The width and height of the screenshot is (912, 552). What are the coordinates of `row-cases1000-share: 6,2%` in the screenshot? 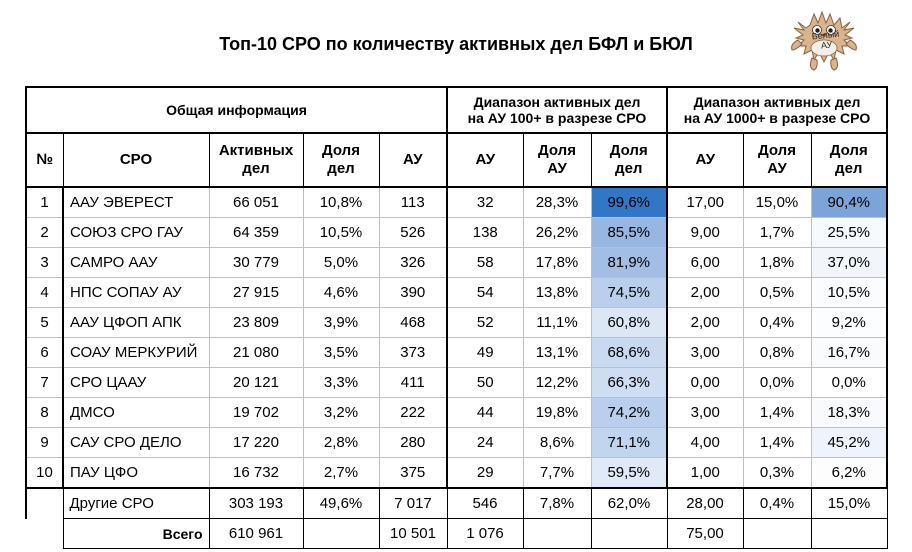 It's located at (849, 473).